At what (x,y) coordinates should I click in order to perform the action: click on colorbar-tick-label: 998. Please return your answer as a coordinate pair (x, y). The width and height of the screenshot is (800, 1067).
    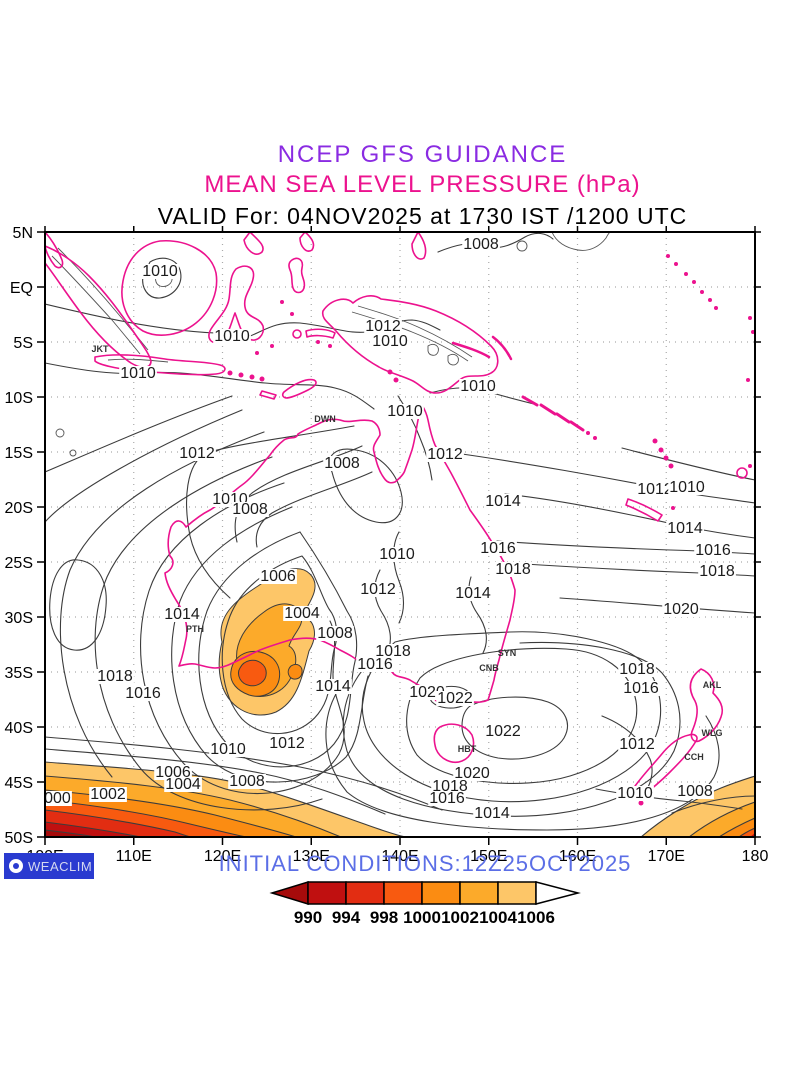
    Looking at the image, I should click on (384, 917).